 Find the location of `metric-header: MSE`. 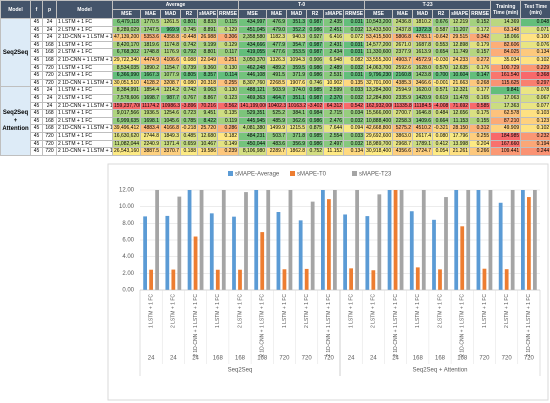

metric-header: MSE is located at coordinates (126, 14).